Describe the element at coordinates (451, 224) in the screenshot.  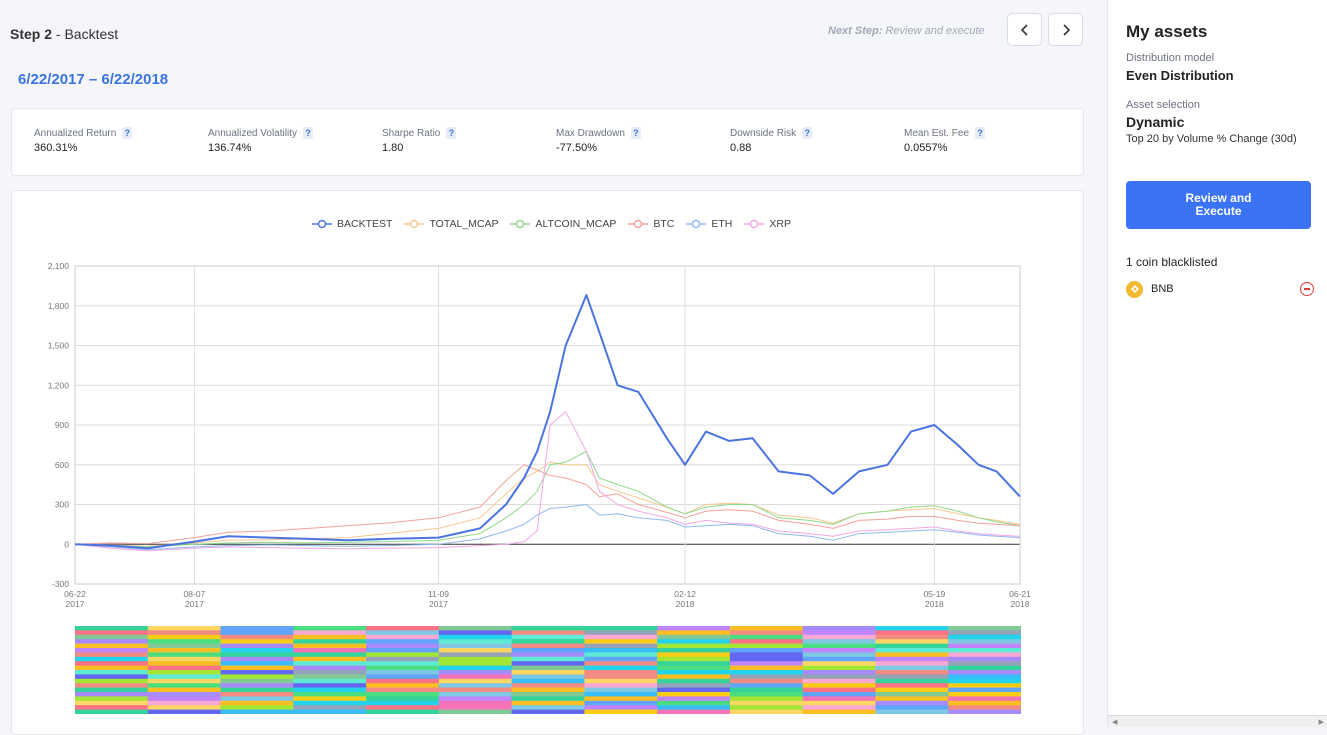
I see `legend-item-total-mcap: TOTAL_MCAP` at that location.